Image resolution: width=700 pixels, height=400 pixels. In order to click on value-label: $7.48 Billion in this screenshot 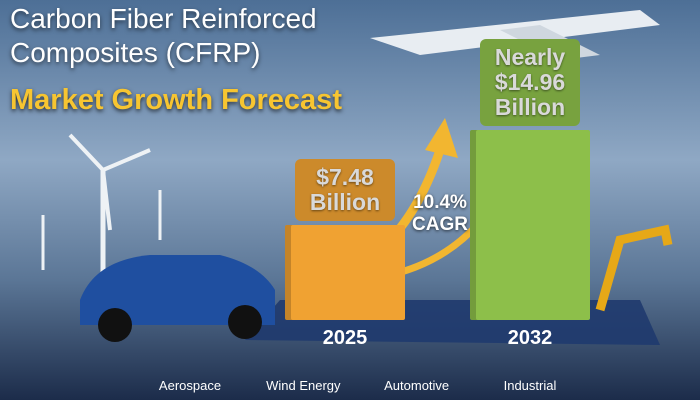, I will do `click(345, 190)`.